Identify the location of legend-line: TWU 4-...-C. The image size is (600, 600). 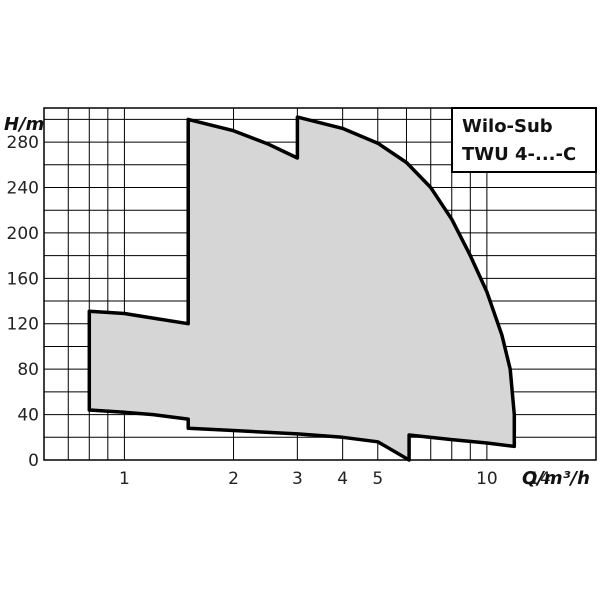
(519, 154).